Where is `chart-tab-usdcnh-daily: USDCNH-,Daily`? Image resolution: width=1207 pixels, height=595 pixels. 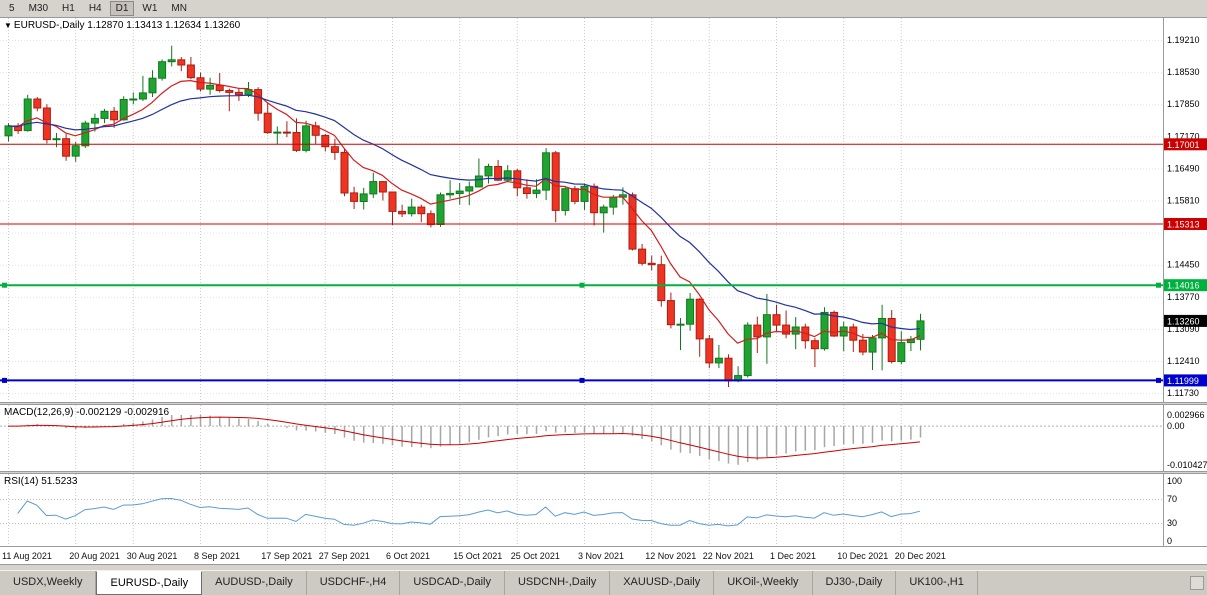 chart-tab-usdcnh-daily: USDCNH-,Daily is located at coordinates (558, 583).